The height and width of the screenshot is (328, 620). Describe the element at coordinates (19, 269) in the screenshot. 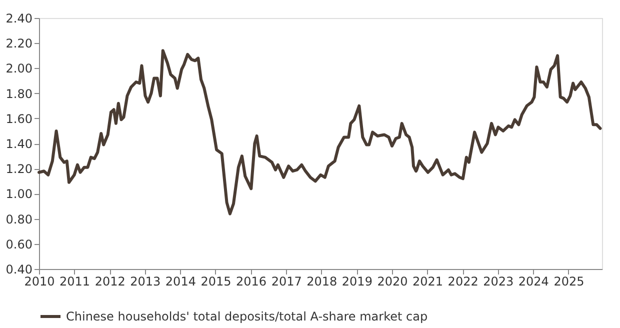

I see `y-tick-label: 0.40` at that location.